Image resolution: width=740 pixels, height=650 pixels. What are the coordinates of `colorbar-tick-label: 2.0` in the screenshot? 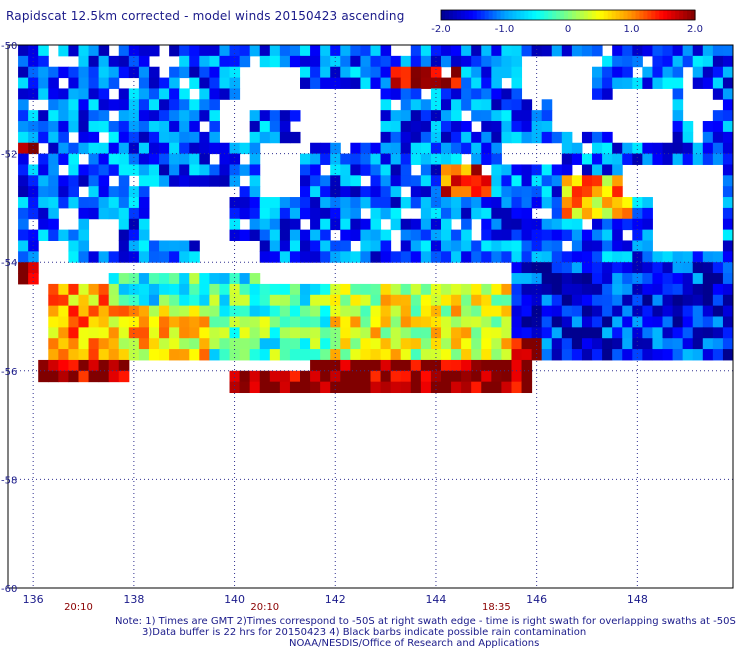 It's located at (695, 29).